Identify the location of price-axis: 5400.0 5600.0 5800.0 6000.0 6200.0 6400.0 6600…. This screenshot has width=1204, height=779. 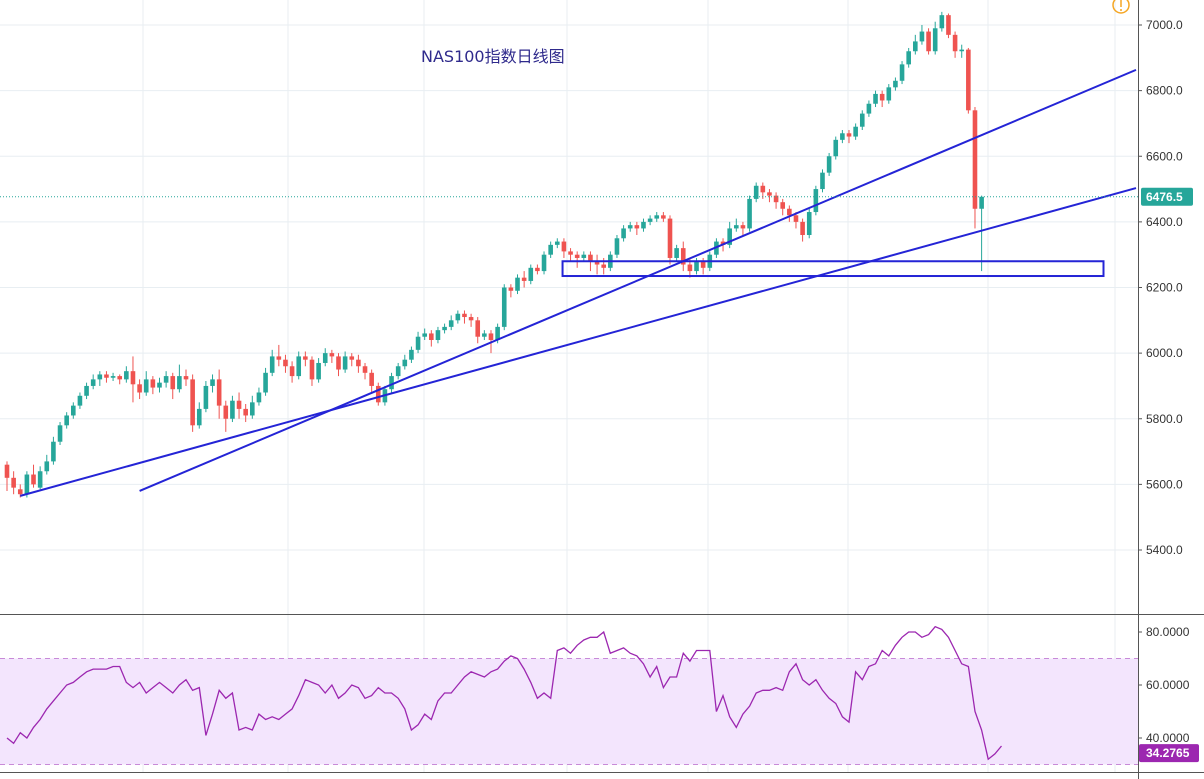
(1160, 287).